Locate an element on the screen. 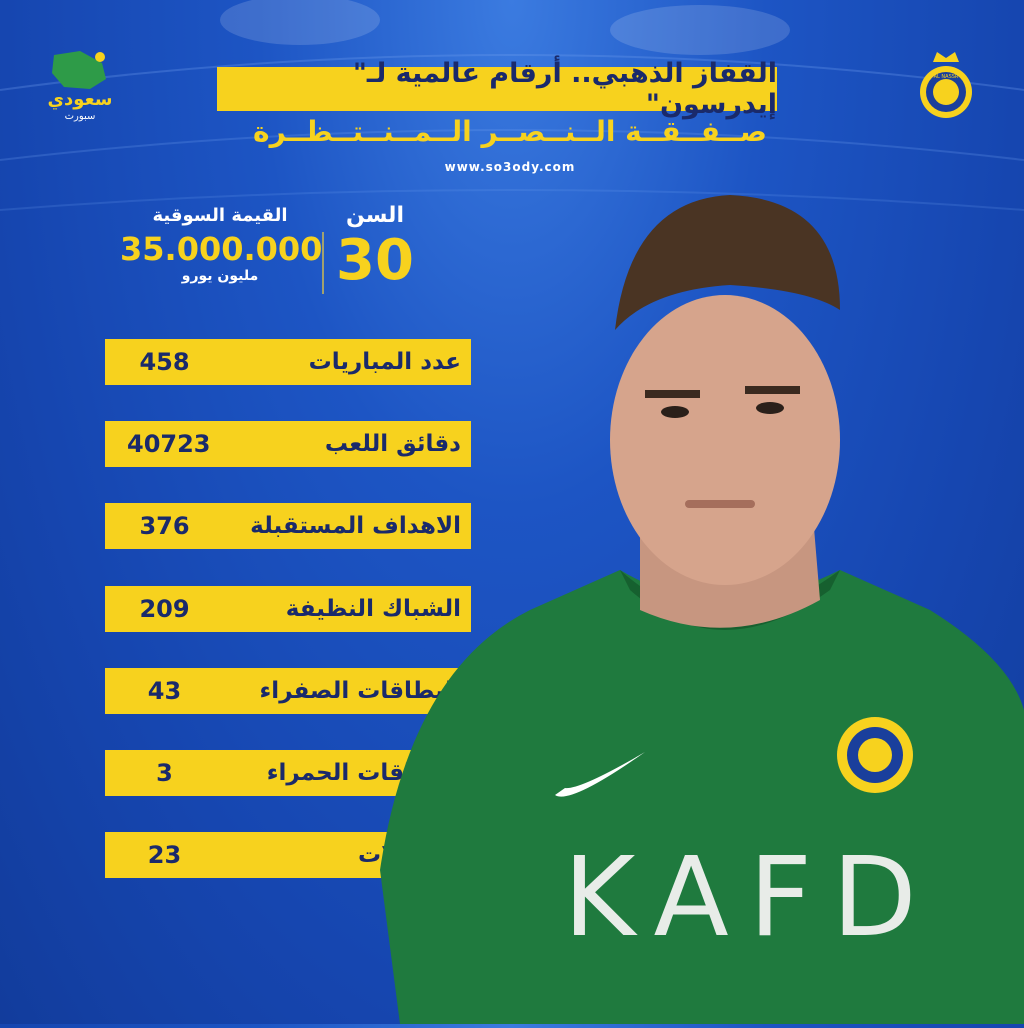 The image size is (1024, 1028). stat-row: 43 البطاقات الصفراء is located at coordinates (288, 691).